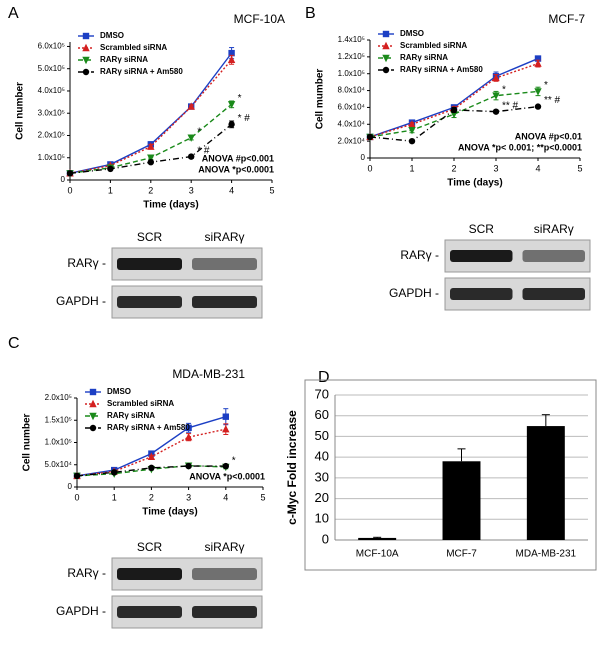  I want to click on y-tick-label: 10, so click(322, 518).